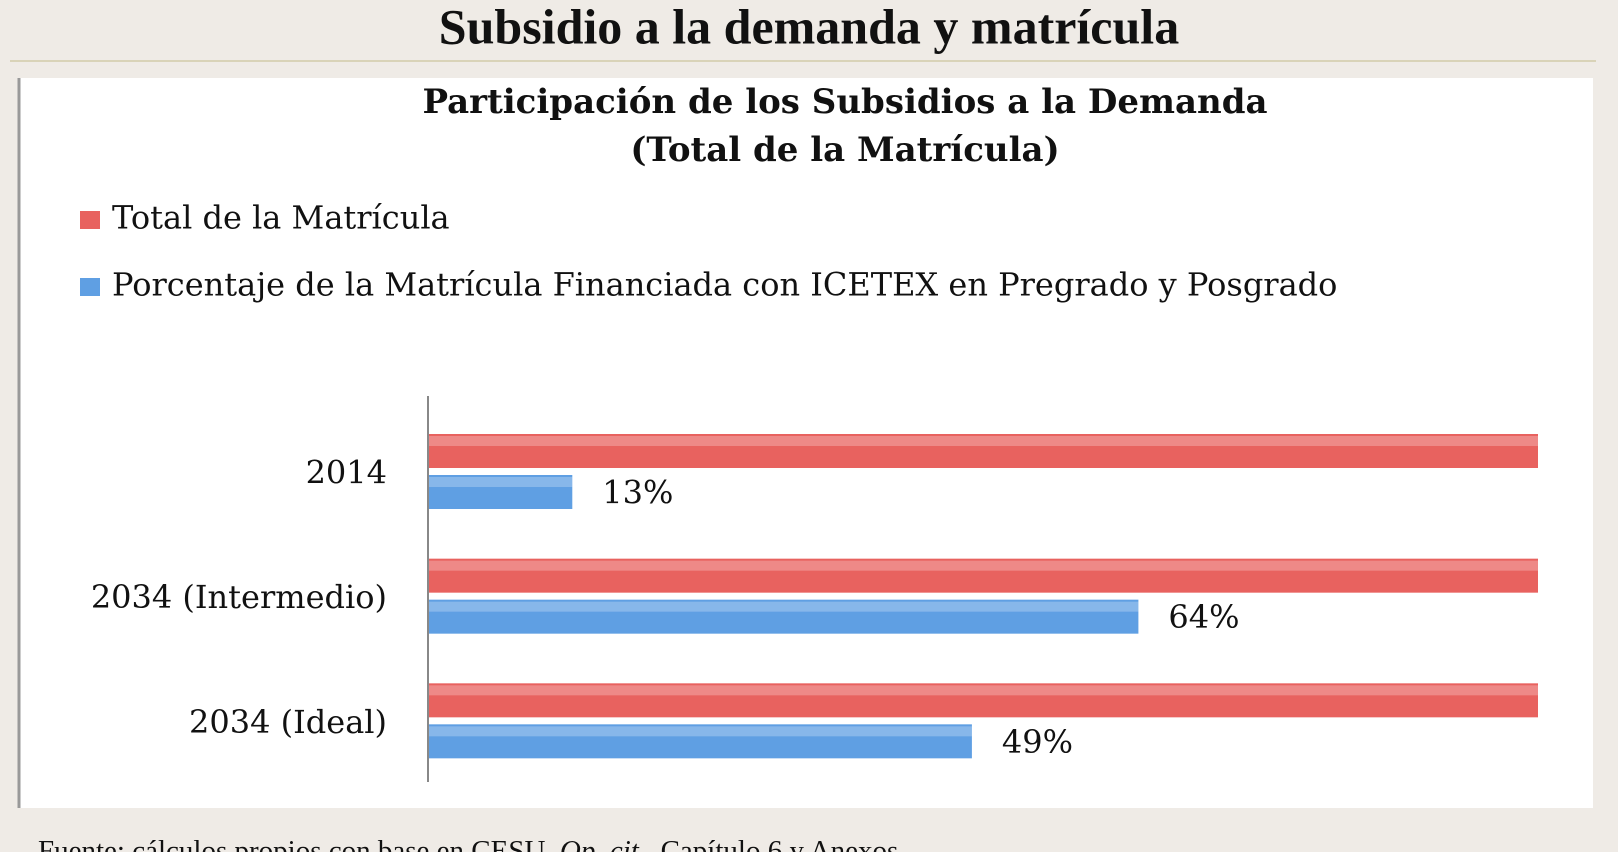 The width and height of the screenshot is (1618, 852). I want to click on chart-subtitle: (Total de la Matrícula), so click(844, 150).